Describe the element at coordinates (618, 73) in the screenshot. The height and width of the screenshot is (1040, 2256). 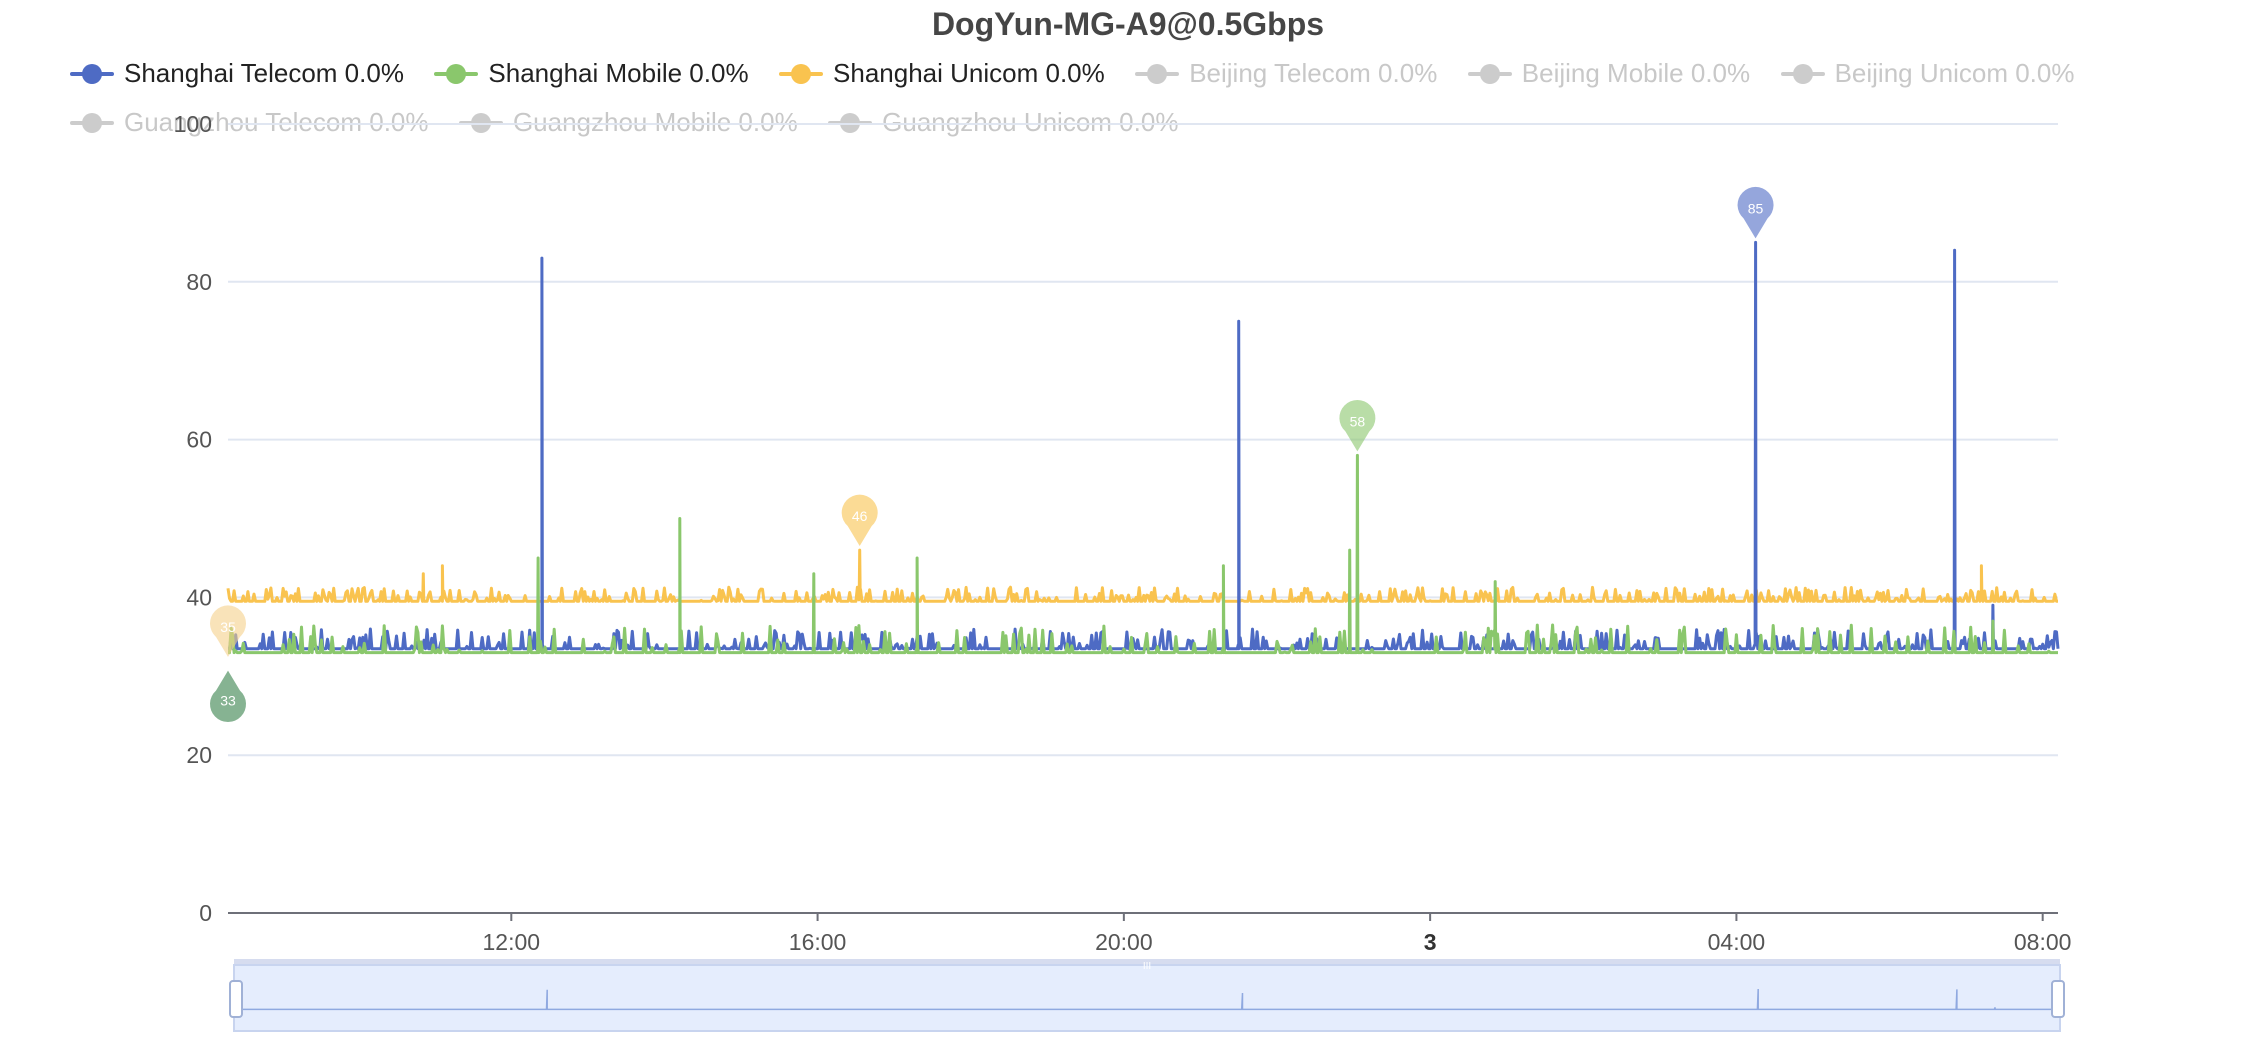
I see `legend-label: Shanghai Mobile 0.0%` at that location.